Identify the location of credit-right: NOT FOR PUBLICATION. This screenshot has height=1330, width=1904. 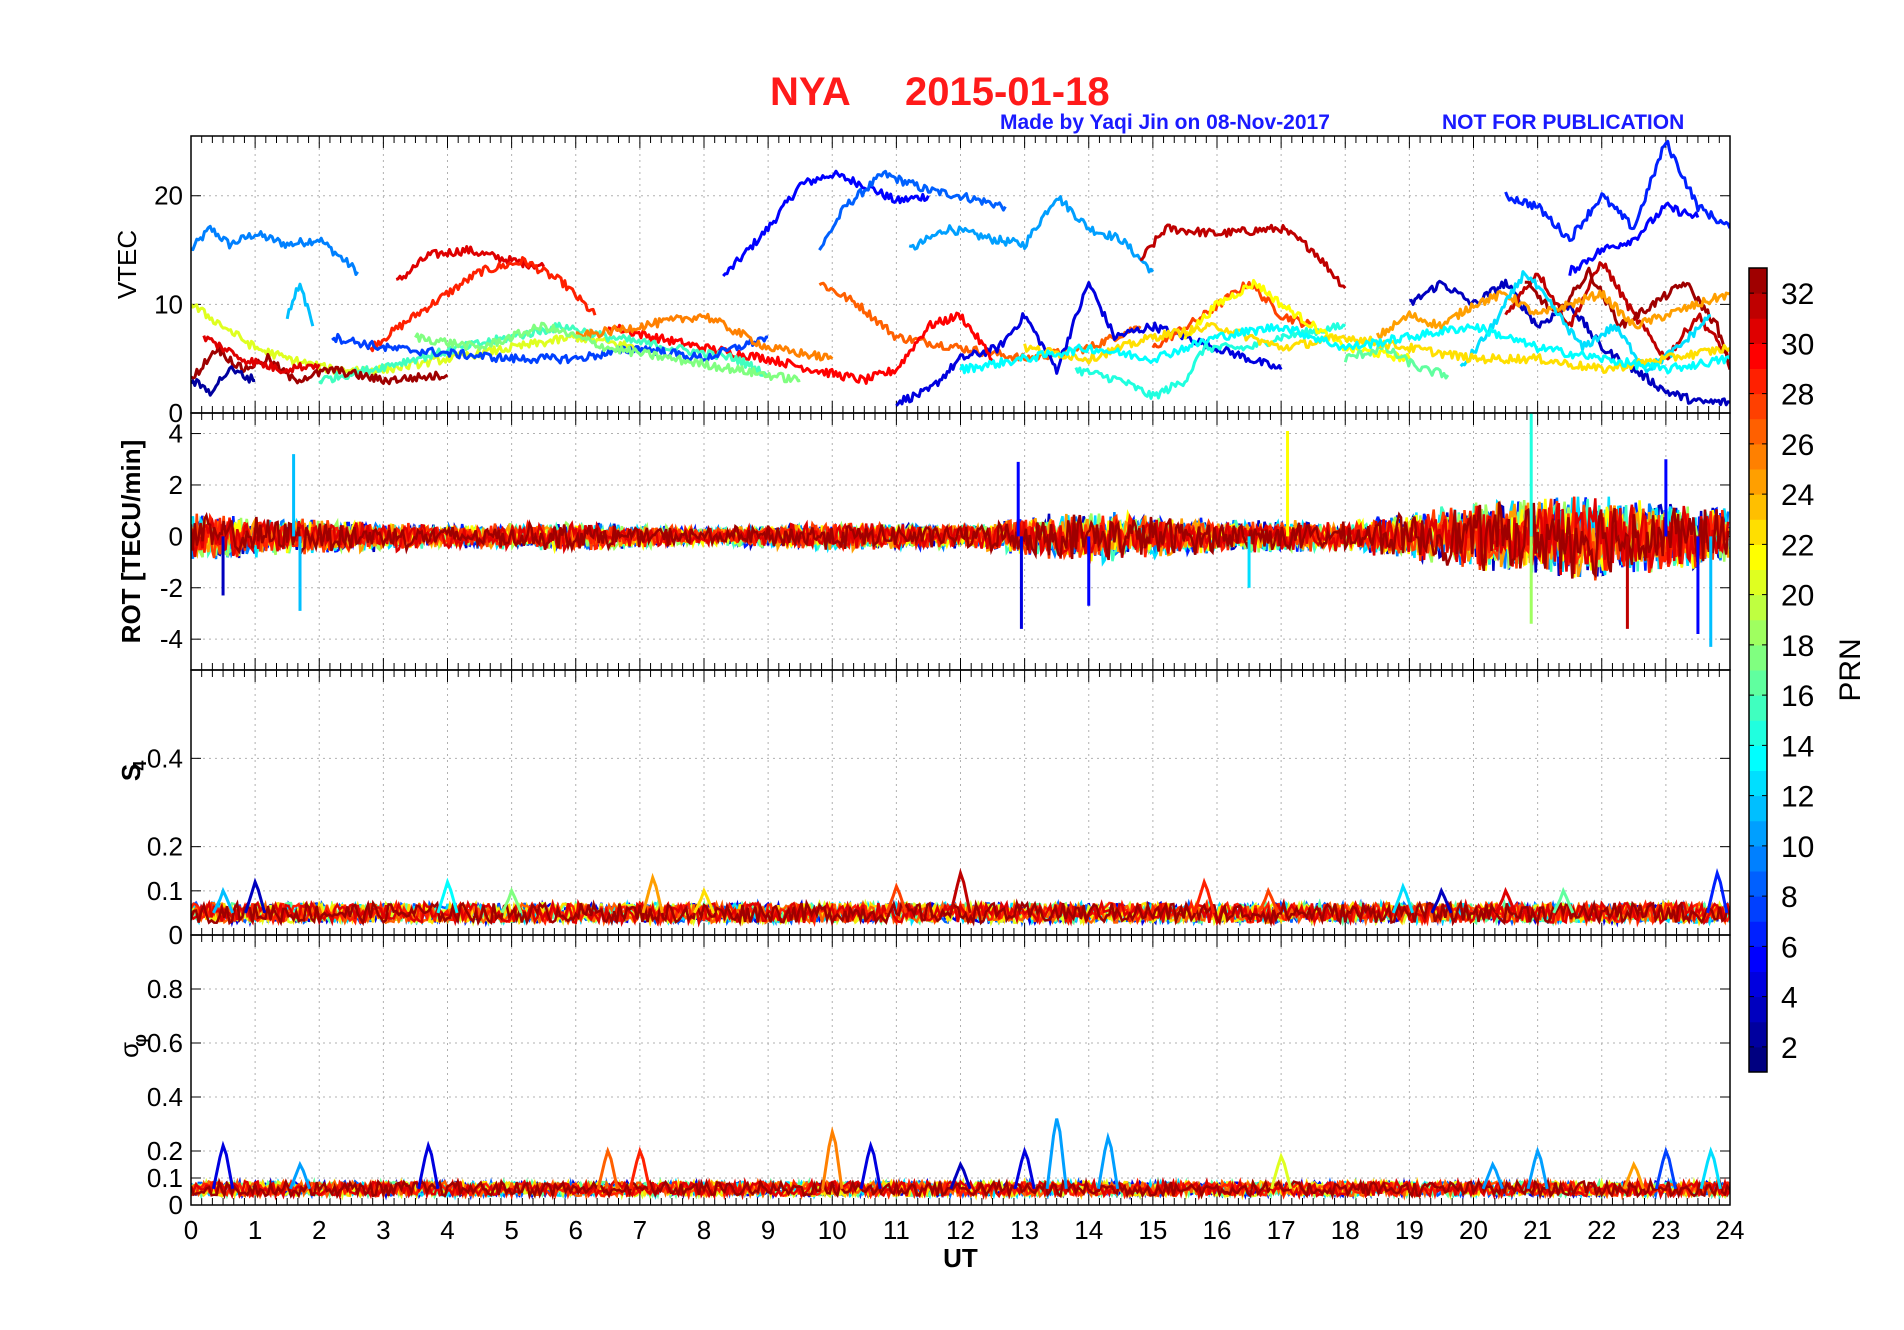
(1563, 122).